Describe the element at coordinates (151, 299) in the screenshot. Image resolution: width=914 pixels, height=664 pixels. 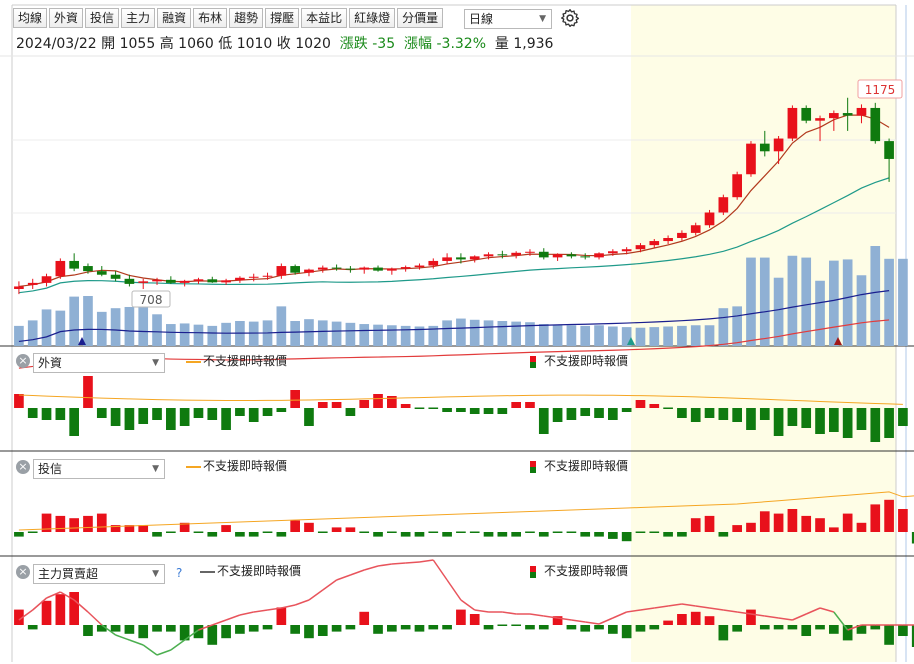
I see `low-marker-box` at that location.